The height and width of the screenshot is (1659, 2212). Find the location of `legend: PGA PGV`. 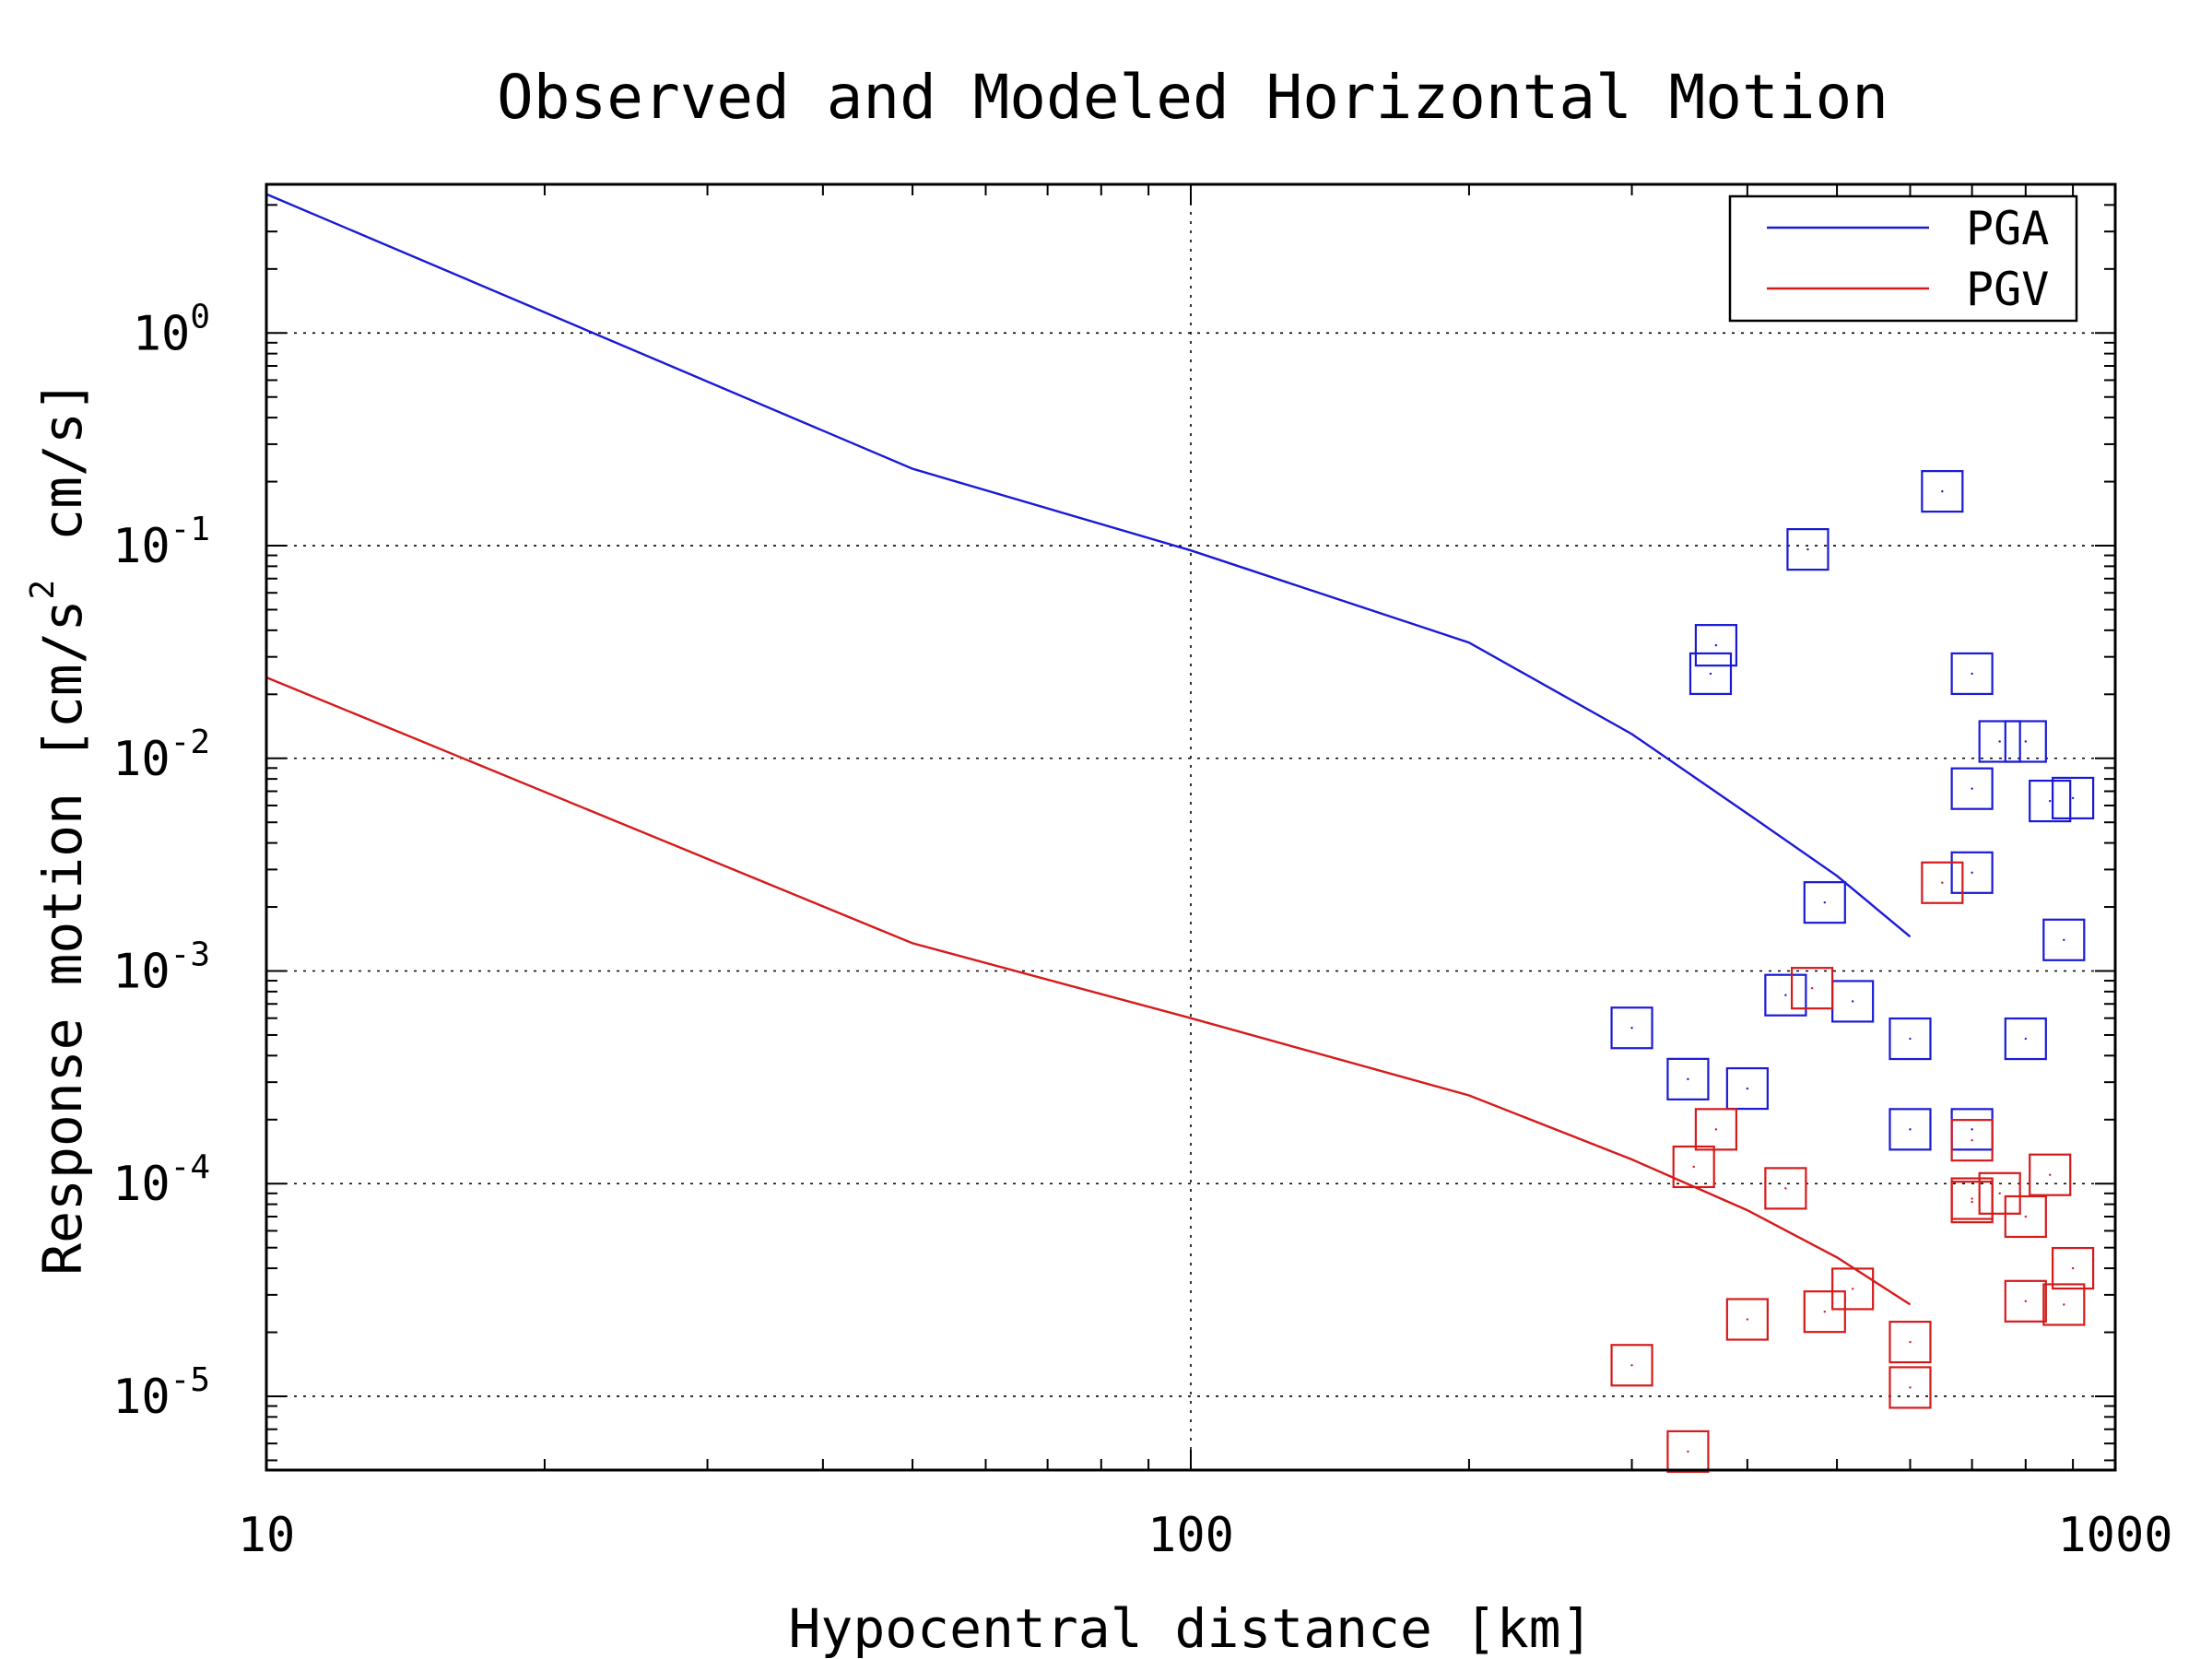

legend: PGA PGV is located at coordinates (1903, 258).